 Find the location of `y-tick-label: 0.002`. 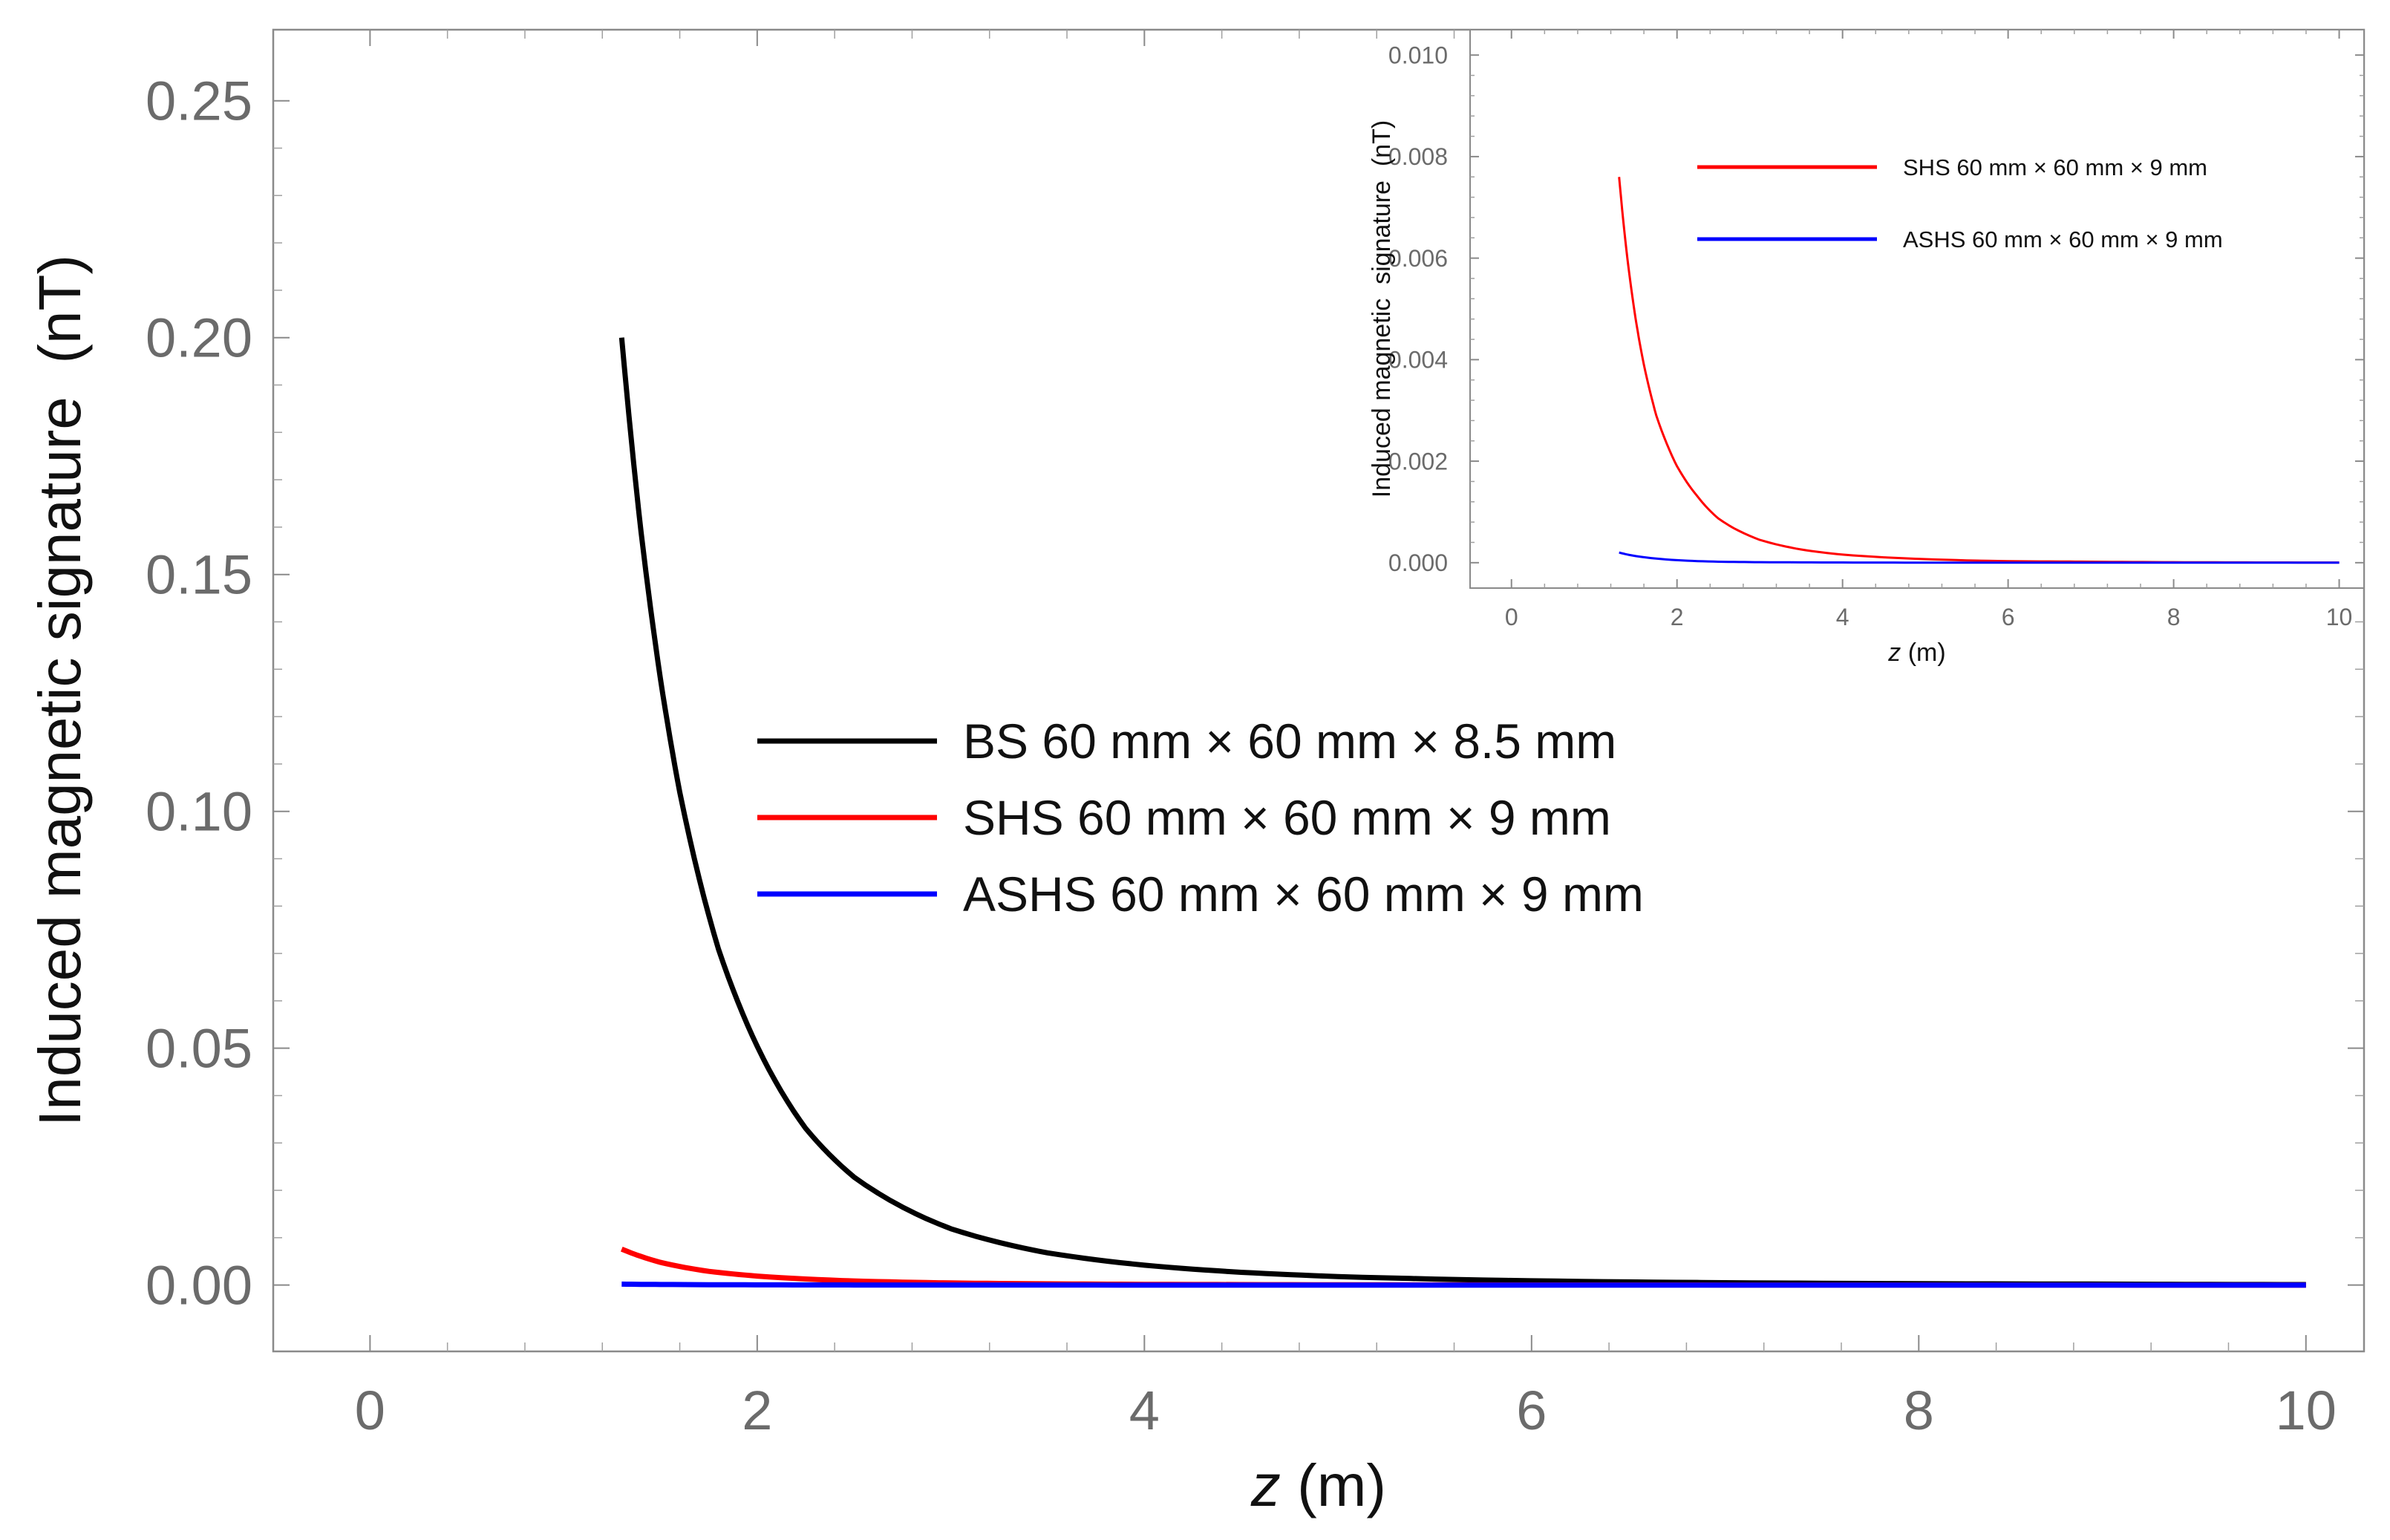

y-tick-label: 0.002 is located at coordinates (1418, 461).